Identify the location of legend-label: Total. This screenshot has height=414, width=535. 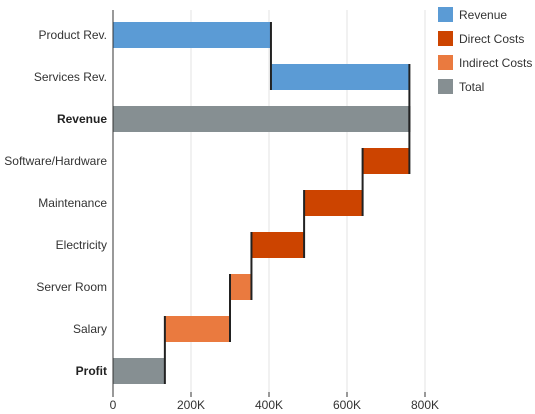
(471, 87).